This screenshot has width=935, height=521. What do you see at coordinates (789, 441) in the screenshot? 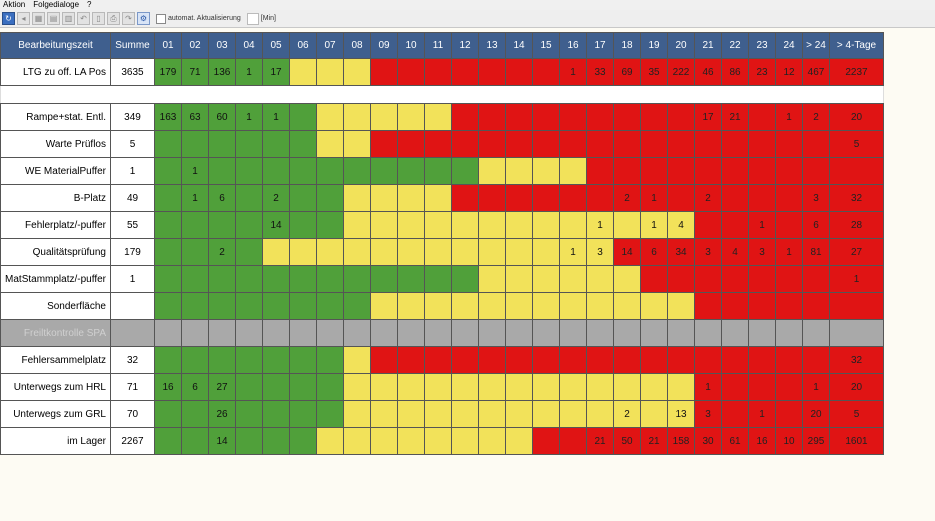
I see `value-cell: 10` at bounding box center [789, 441].